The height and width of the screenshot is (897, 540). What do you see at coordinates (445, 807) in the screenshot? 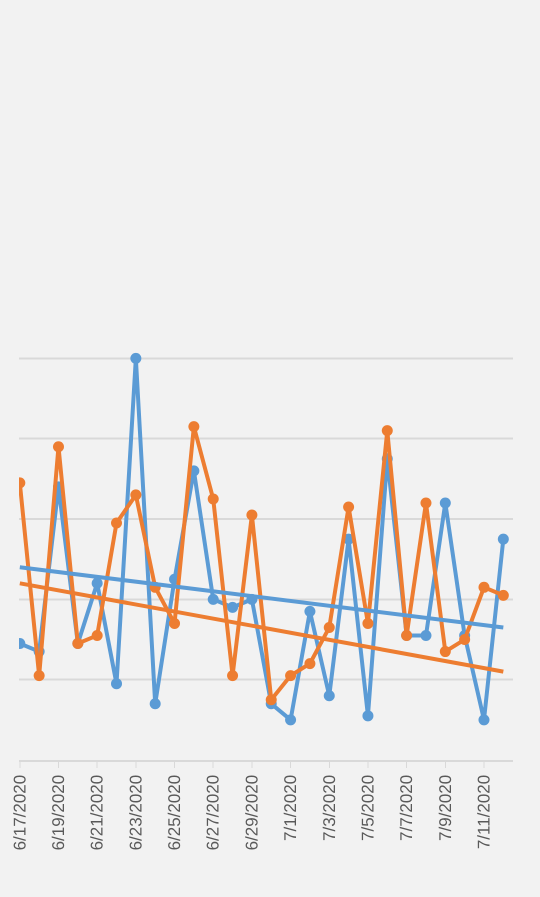
I see `x-tick-label: 7/9/2020` at bounding box center [445, 807].